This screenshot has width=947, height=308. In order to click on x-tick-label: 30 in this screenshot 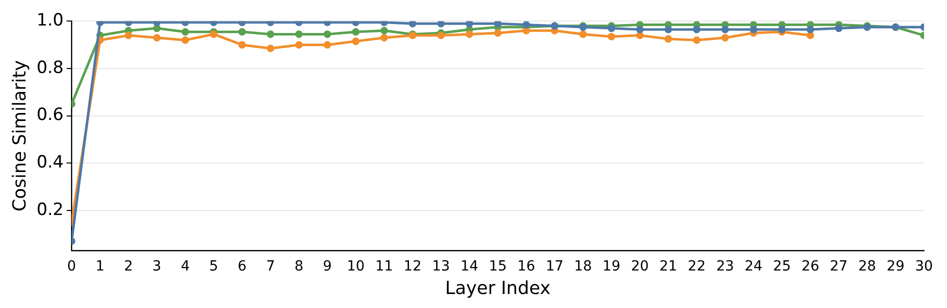, I will do `click(924, 266)`.